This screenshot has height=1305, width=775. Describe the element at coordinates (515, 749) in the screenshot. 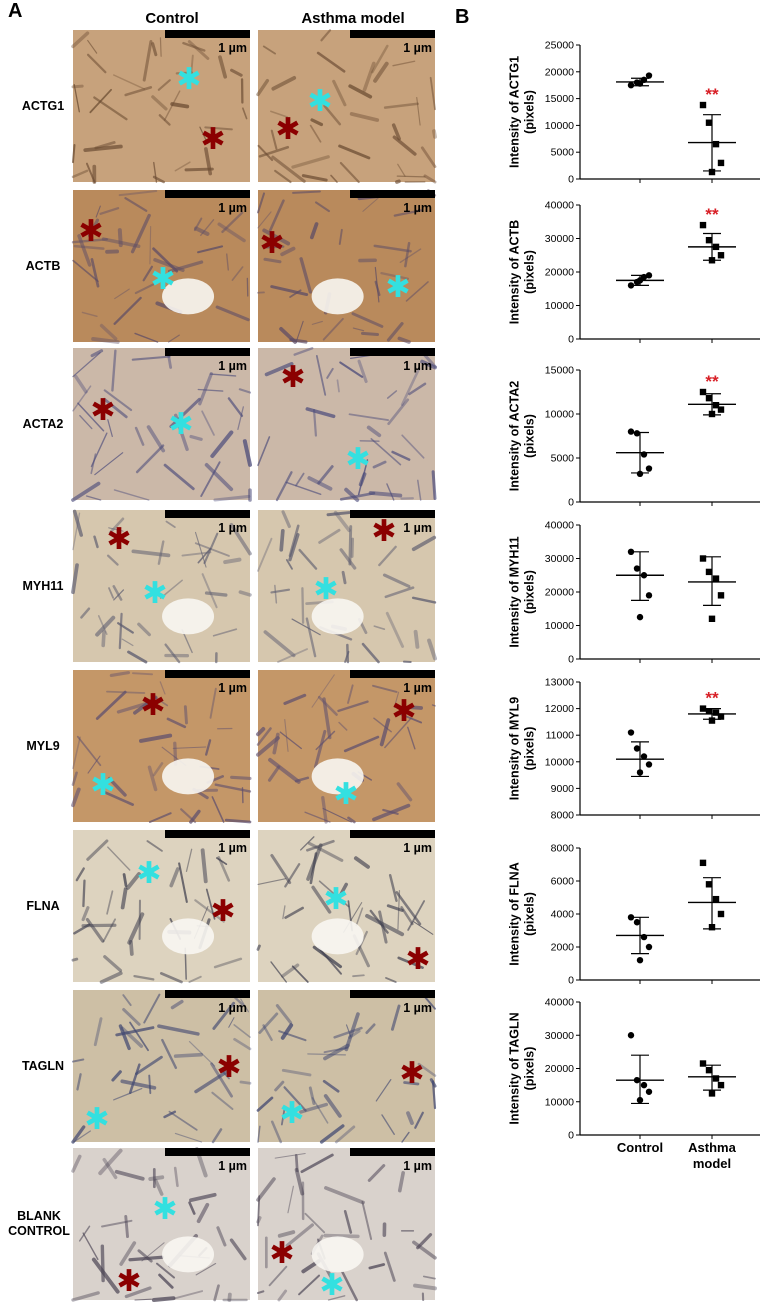

I see `y-axis-label-line: Intensity of MYL9` at that location.